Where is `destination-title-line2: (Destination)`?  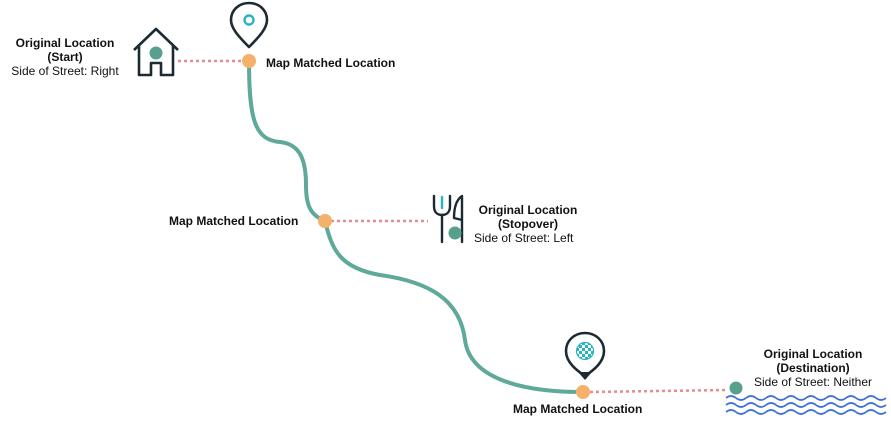 destination-title-line2: (Destination) is located at coordinates (813, 368).